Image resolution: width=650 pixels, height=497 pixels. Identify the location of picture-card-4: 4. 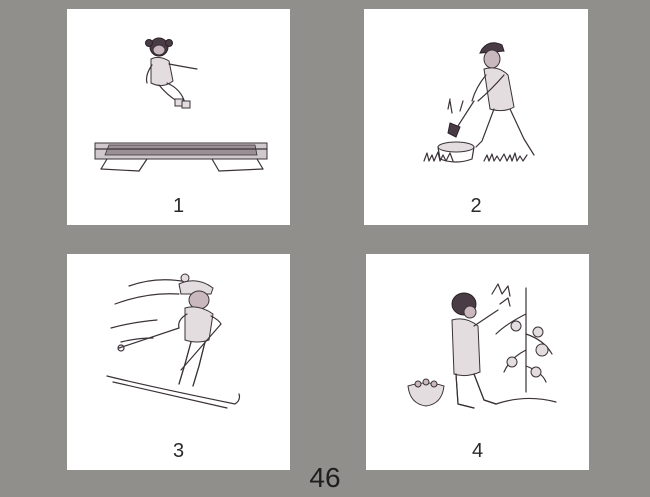
(477, 362).